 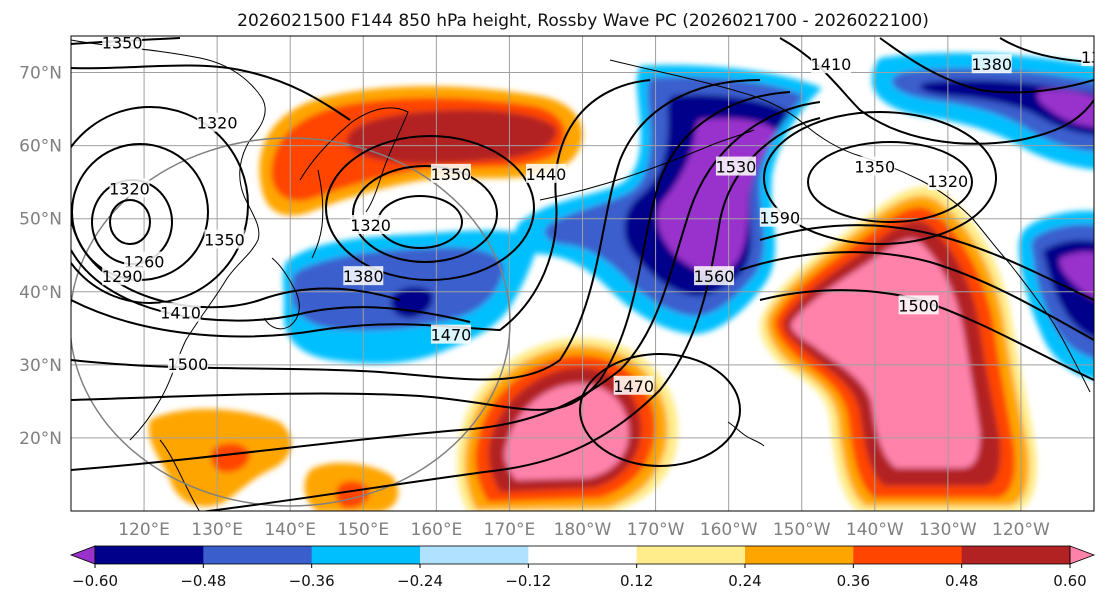 I want to click on colorbar-tick-label: −0.36, so click(x=312, y=581).